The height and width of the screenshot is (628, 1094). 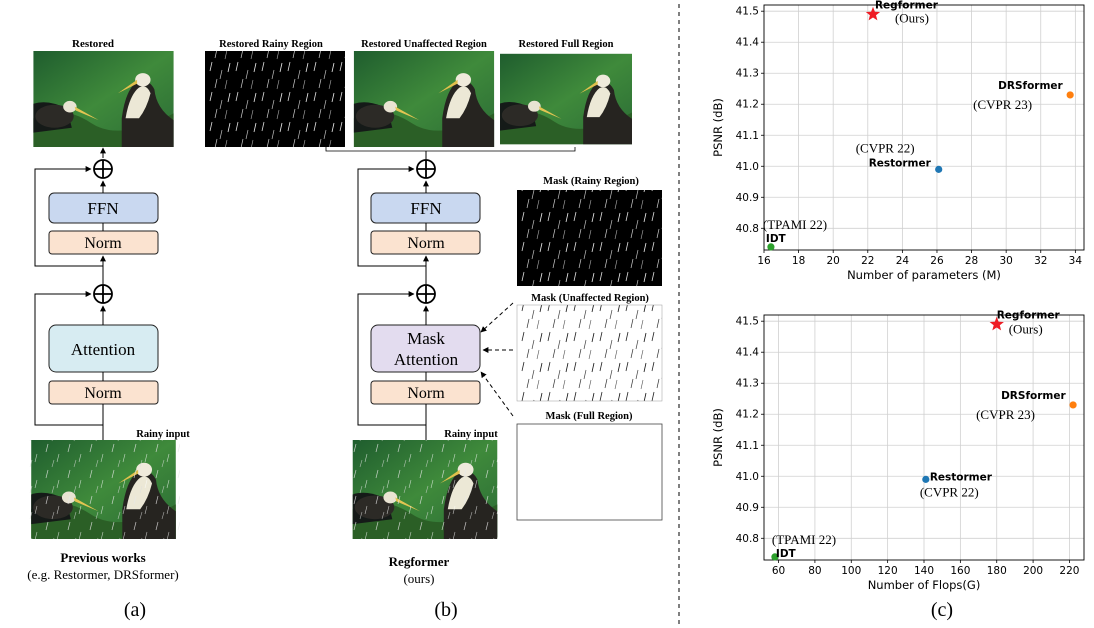 I want to click on tick-label-x: 140, so click(x=924, y=571).